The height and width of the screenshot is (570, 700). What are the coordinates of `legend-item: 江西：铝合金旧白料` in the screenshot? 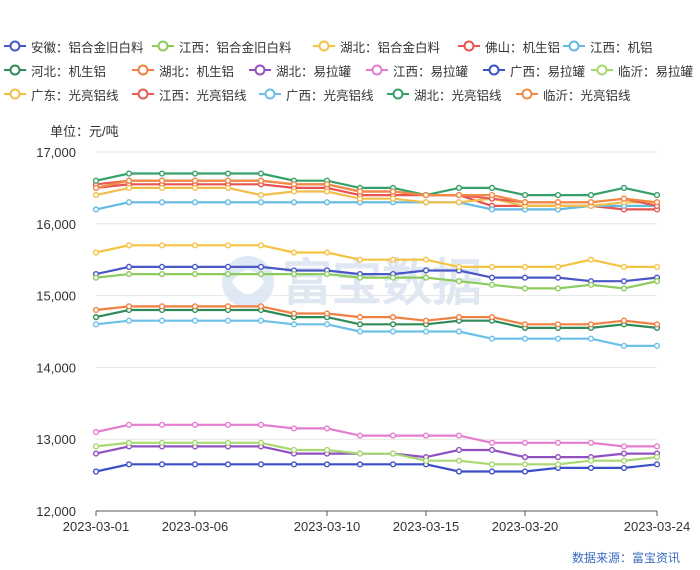 It's located at (222, 46).